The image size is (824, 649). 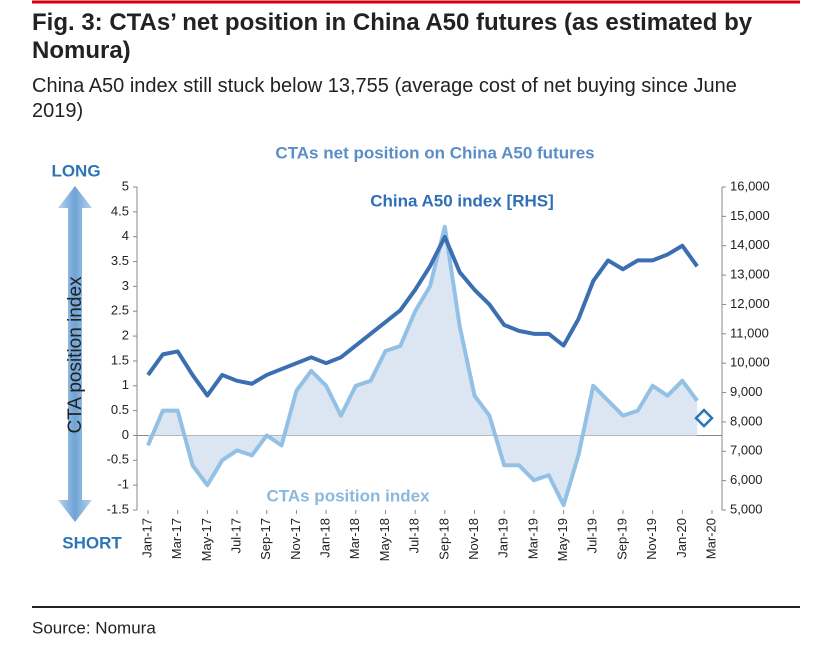 What do you see at coordinates (746, 391) in the screenshot?
I see `y2-tick-label: 9,000` at bounding box center [746, 391].